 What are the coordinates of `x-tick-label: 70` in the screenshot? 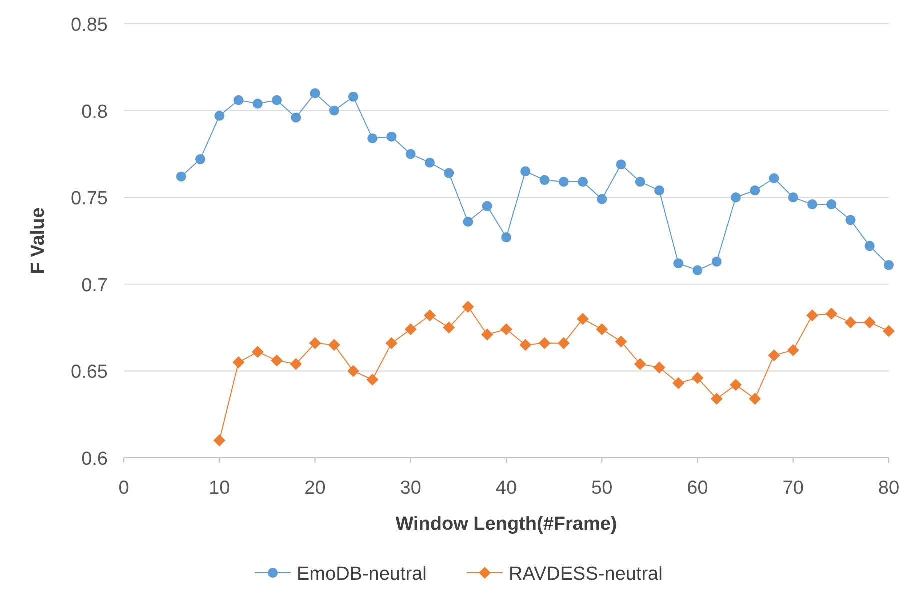 It's located at (793, 488).